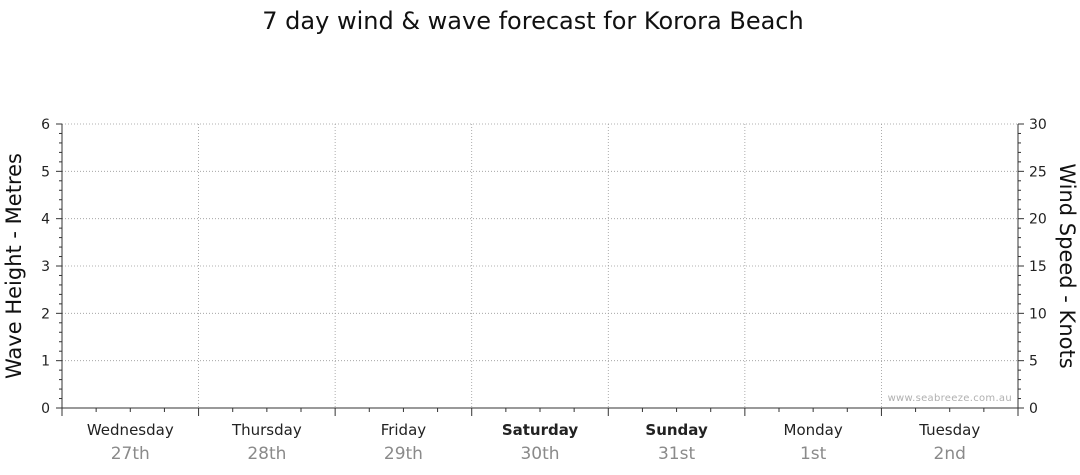  Describe the element at coordinates (949, 430) in the screenshot. I see `day-name-label: Tuesday` at that location.